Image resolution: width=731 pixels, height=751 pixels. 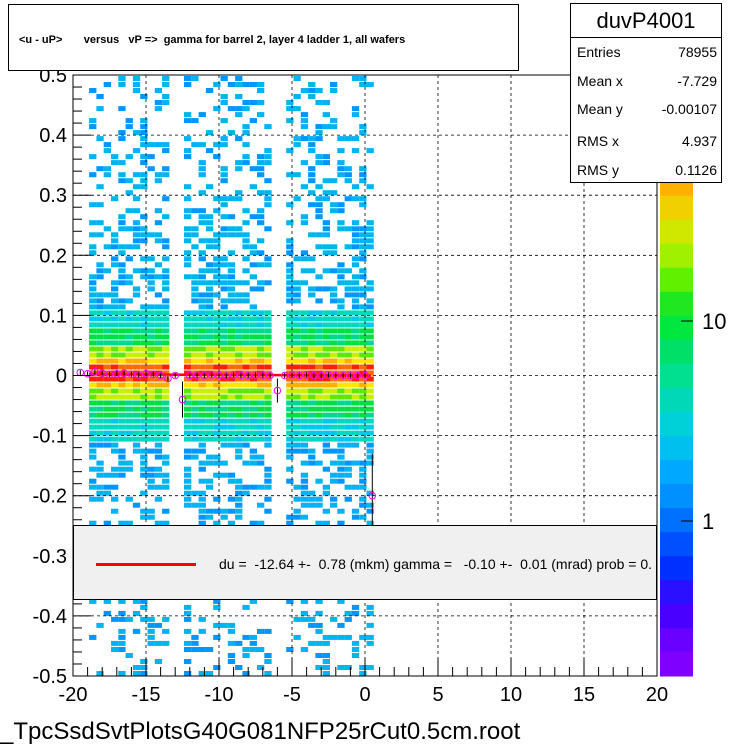 I want to click on y-tick-label: -0.3, so click(x=50, y=557).